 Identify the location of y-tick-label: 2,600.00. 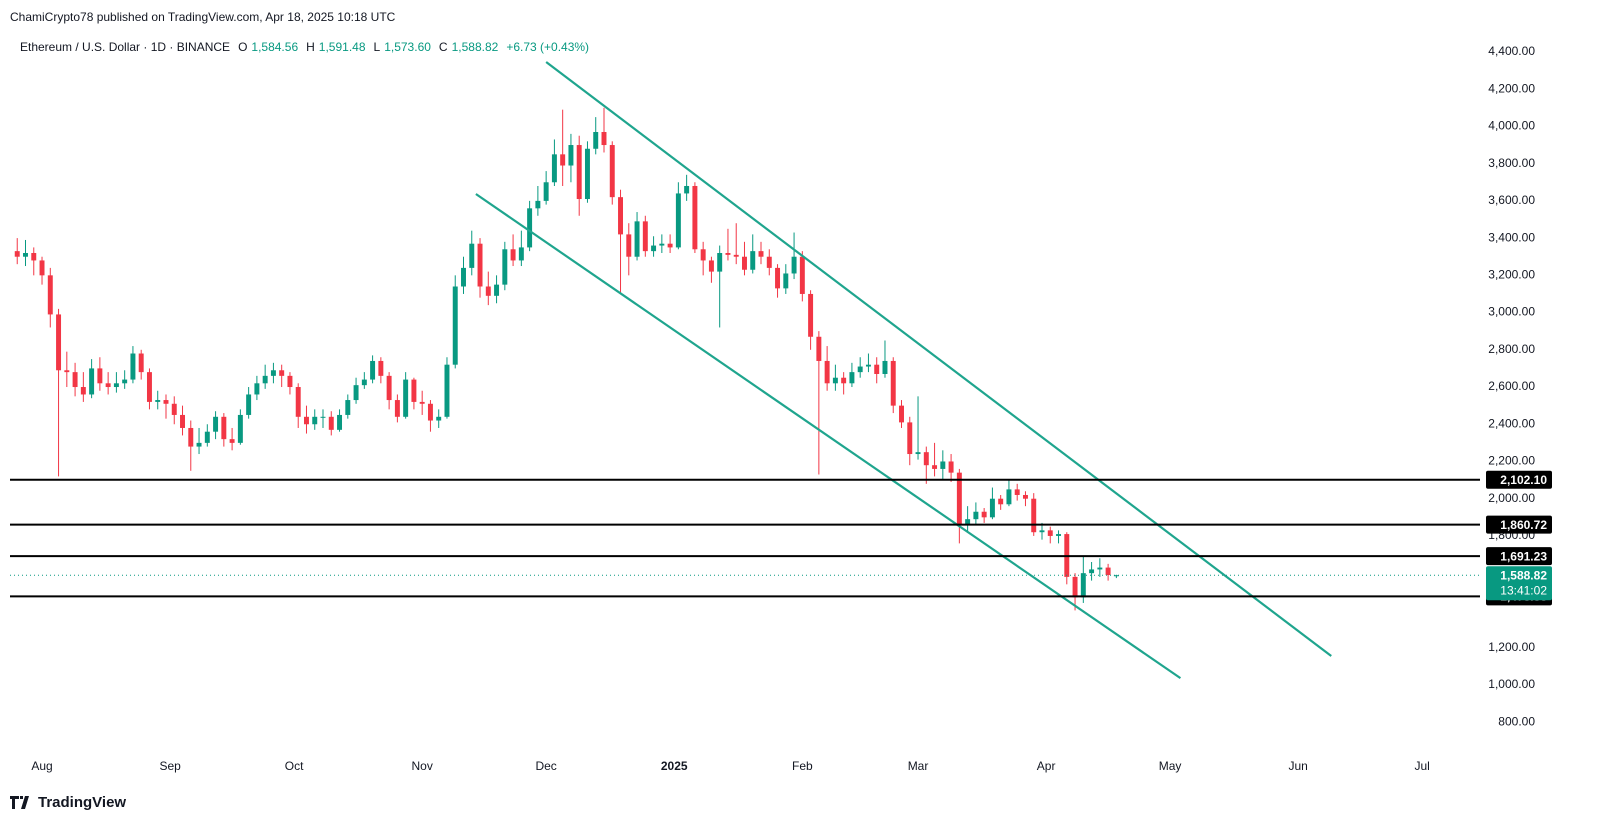
(1511, 386).